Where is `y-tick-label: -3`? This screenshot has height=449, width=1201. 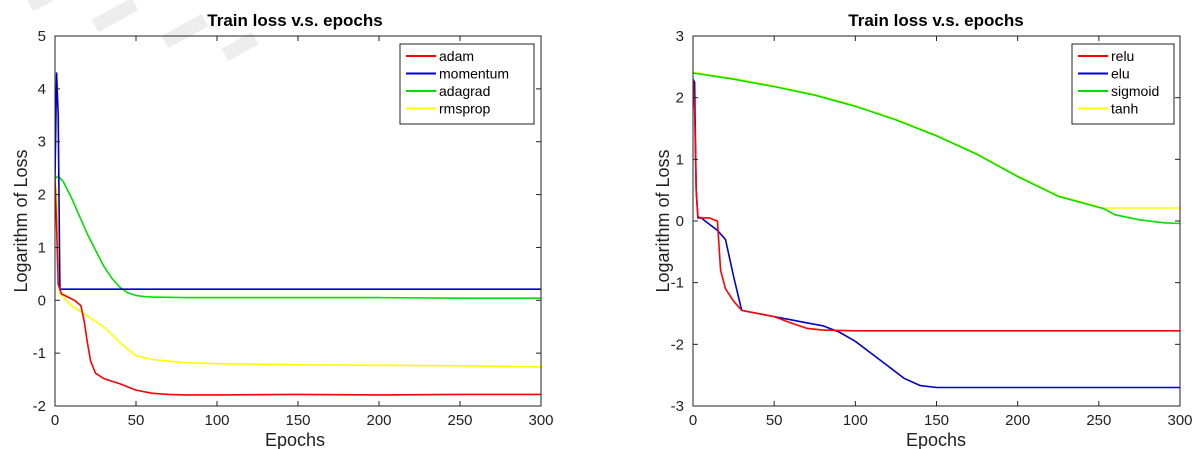 y-tick-label: -3 is located at coordinates (677, 406).